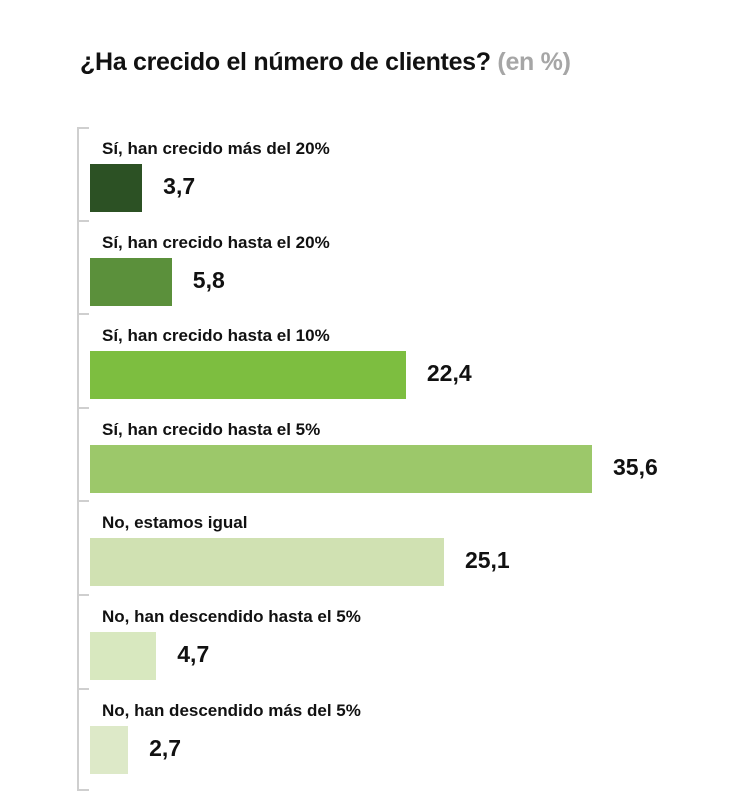 The width and height of the screenshot is (733, 812). Describe the element at coordinates (366, 173) in the screenshot. I see `bar-row: Sí, han crecido más del 20% 3,7` at that location.